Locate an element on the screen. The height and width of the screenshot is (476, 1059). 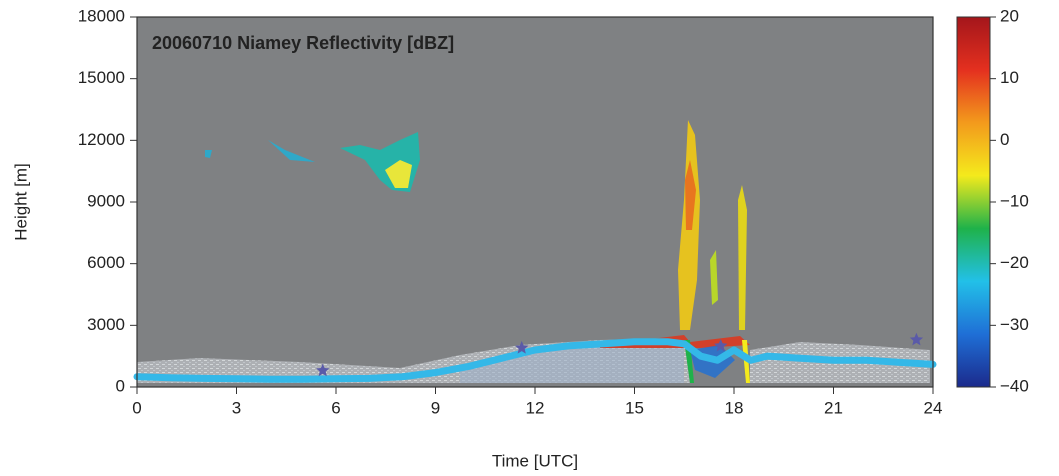
colorbar-tick-label: −40 is located at coordinates (1014, 385).